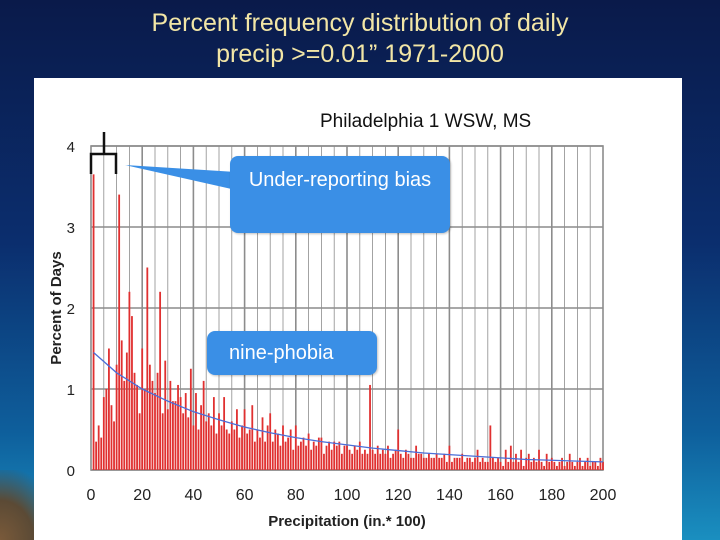  Describe the element at coordinates (162, 161) in the screenshot. I see `bracket-layer` at that location.